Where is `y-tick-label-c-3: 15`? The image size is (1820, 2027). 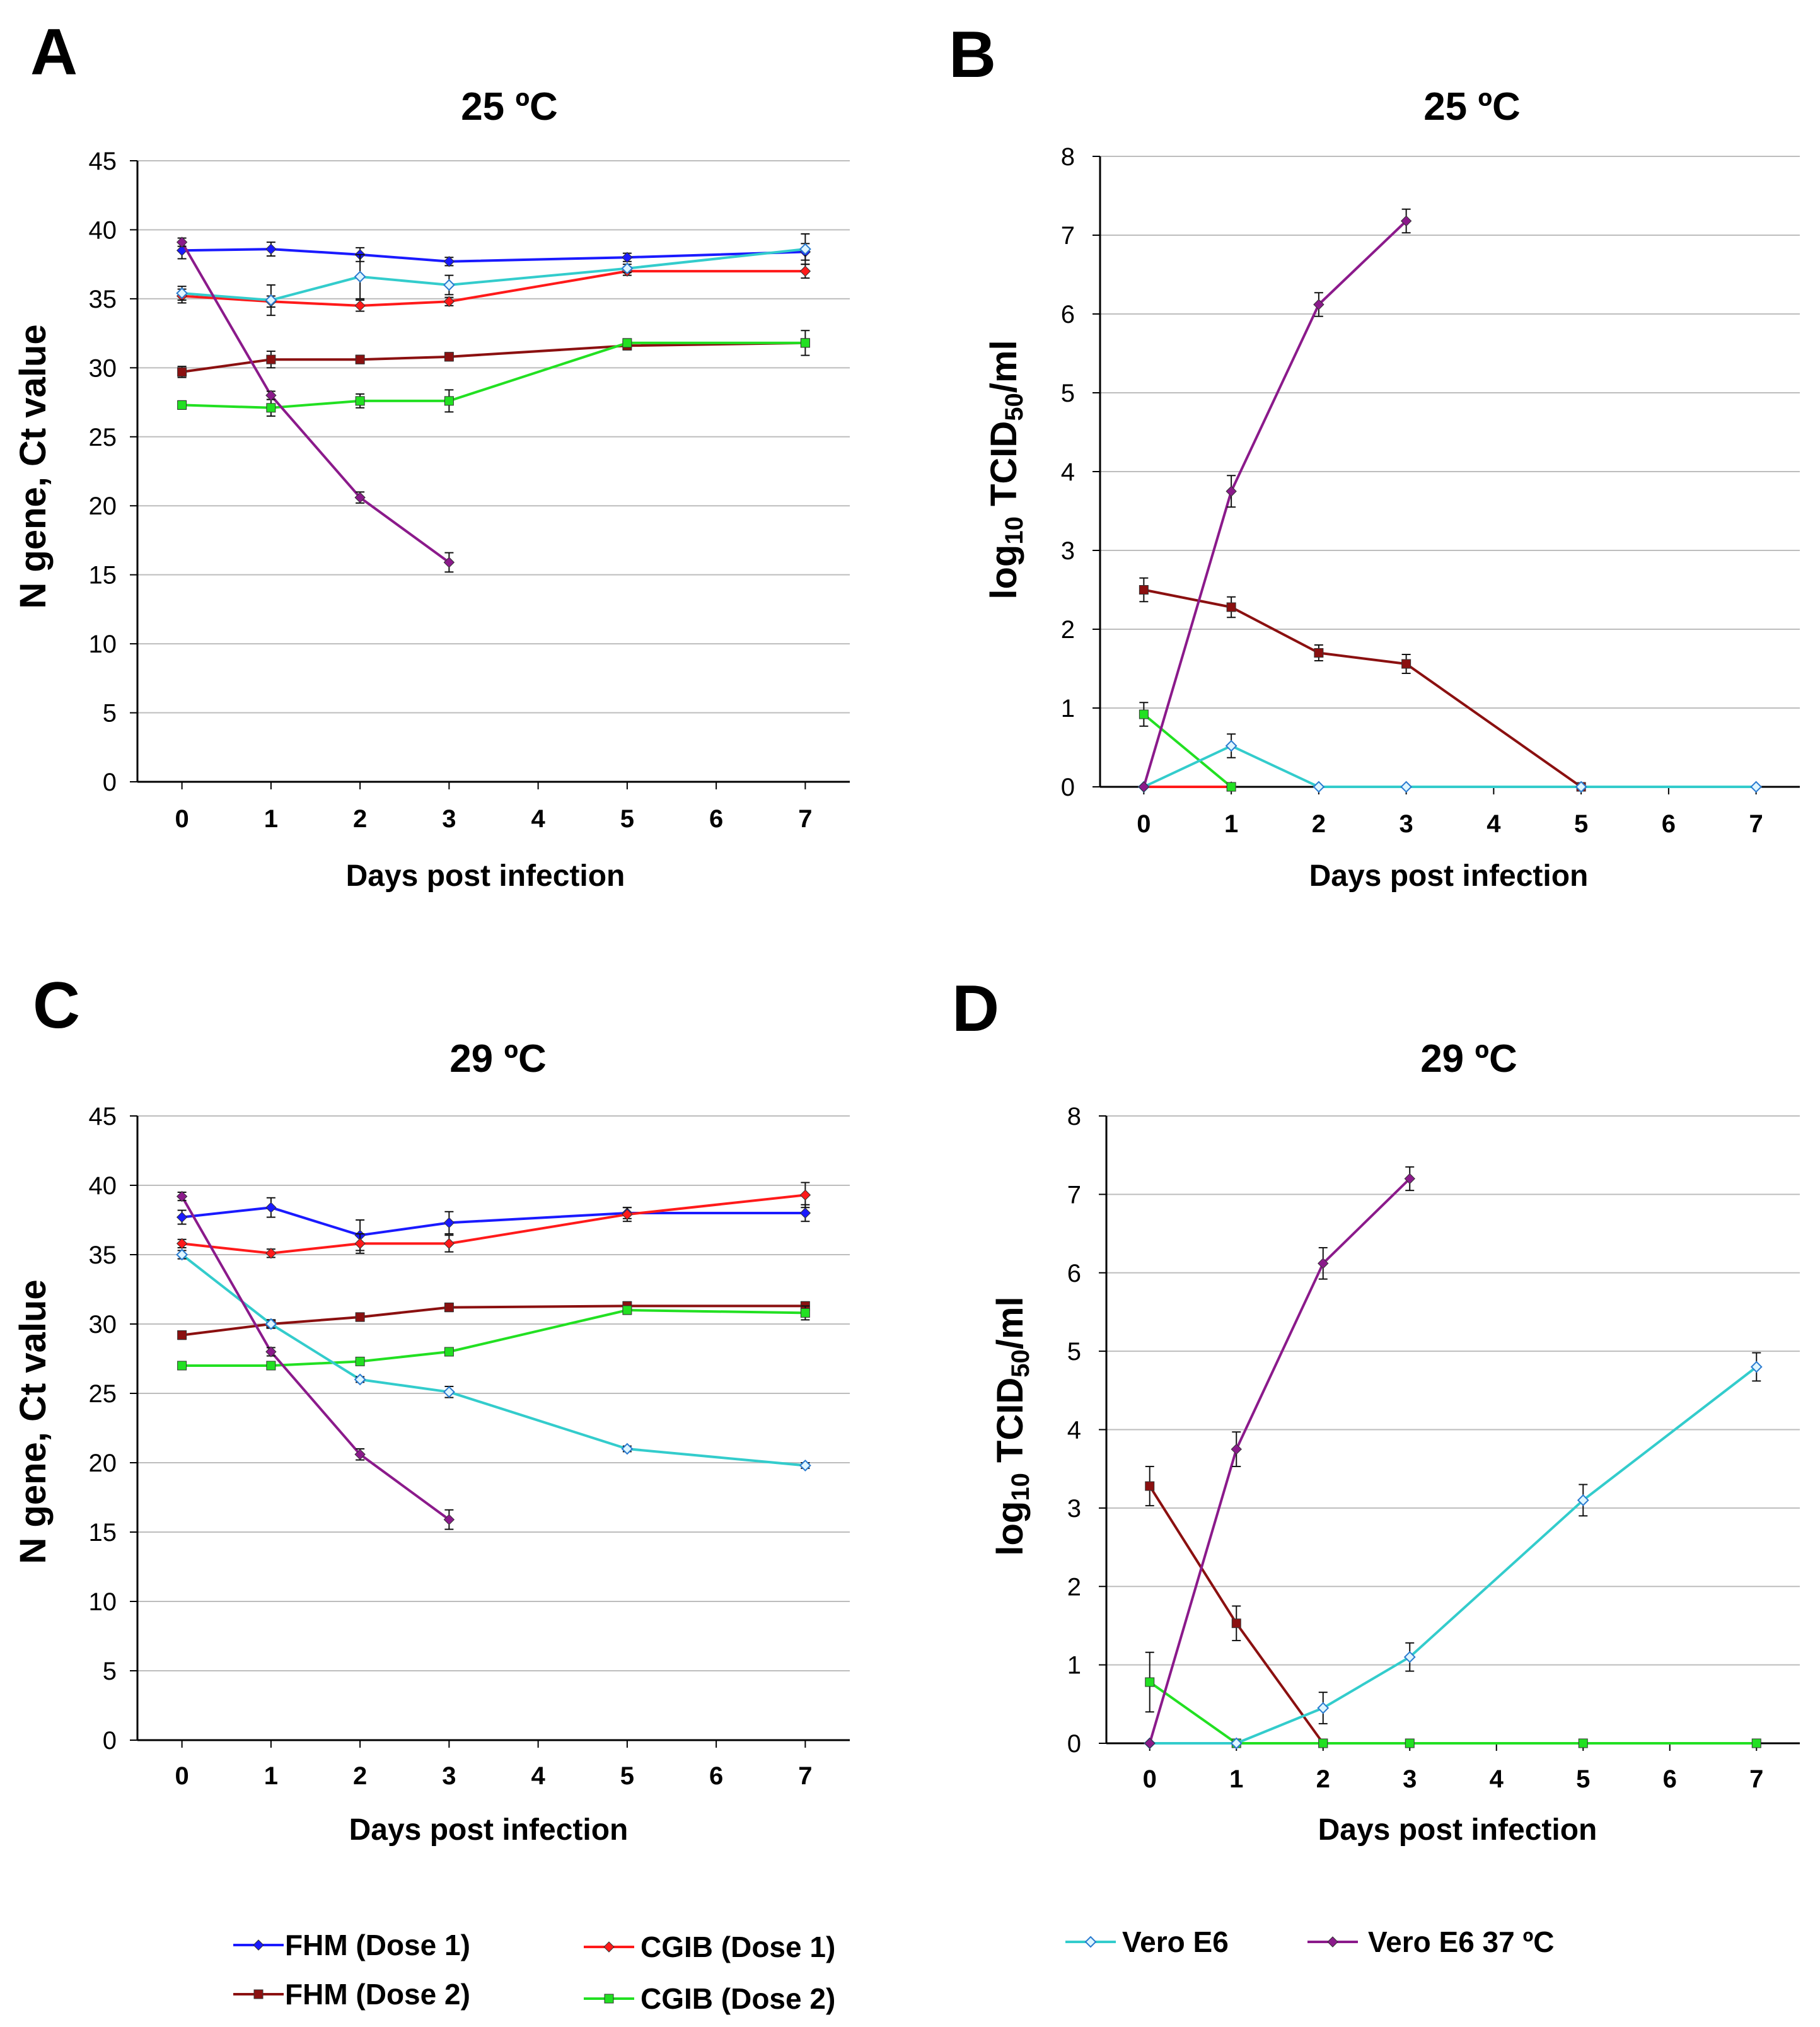
y-tick-label-c-3: 15 is located at coordinates (103, 1533).